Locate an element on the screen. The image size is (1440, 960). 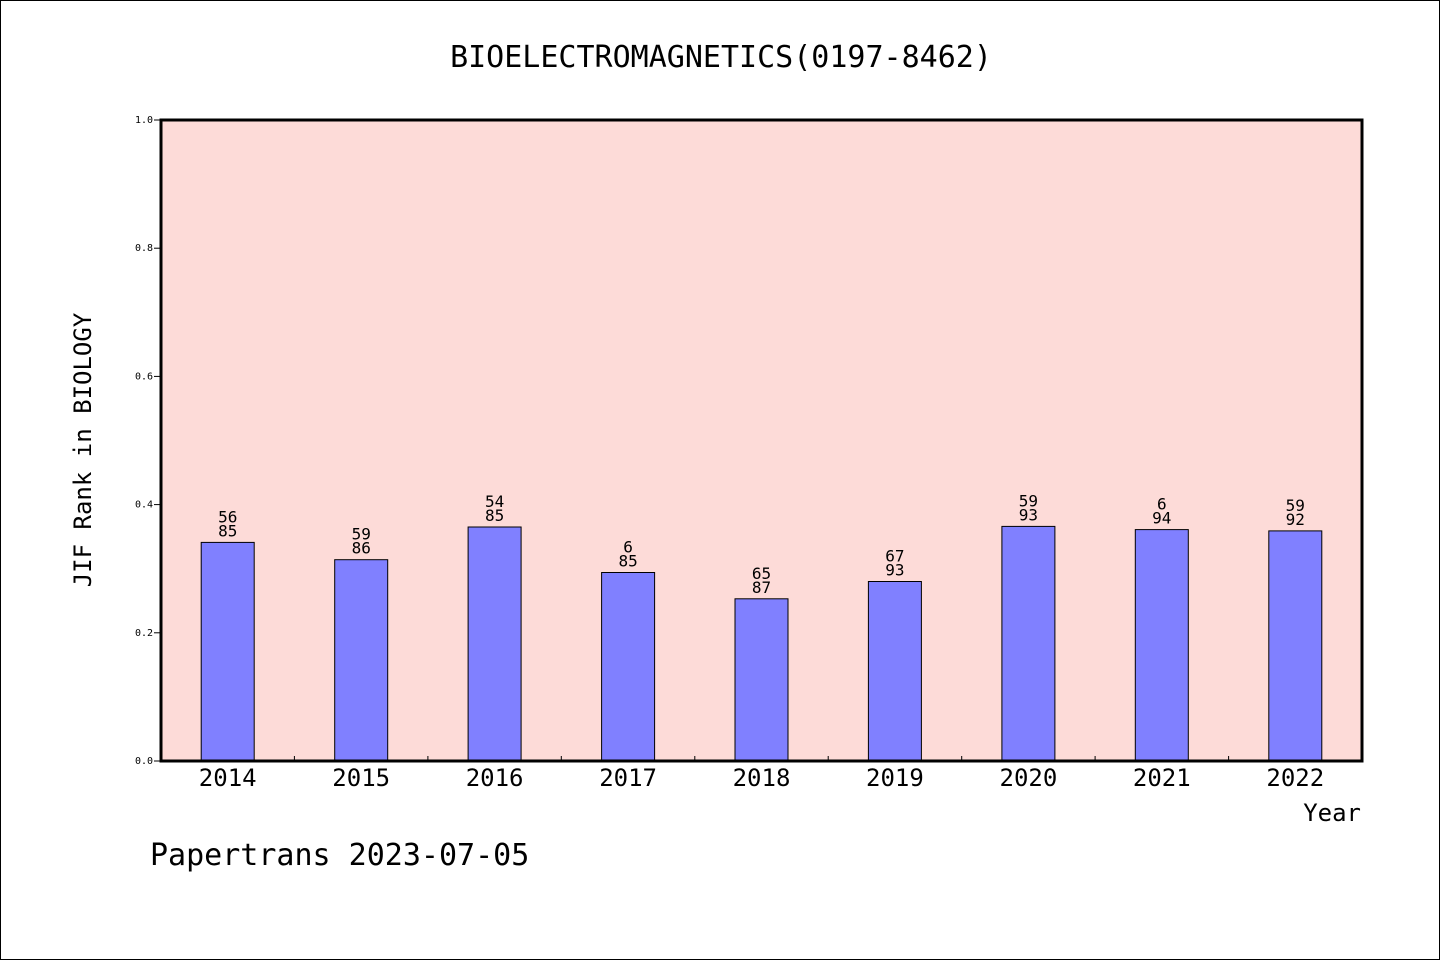
y-tick-label: 0.0 is located at coordinates (144, 761).